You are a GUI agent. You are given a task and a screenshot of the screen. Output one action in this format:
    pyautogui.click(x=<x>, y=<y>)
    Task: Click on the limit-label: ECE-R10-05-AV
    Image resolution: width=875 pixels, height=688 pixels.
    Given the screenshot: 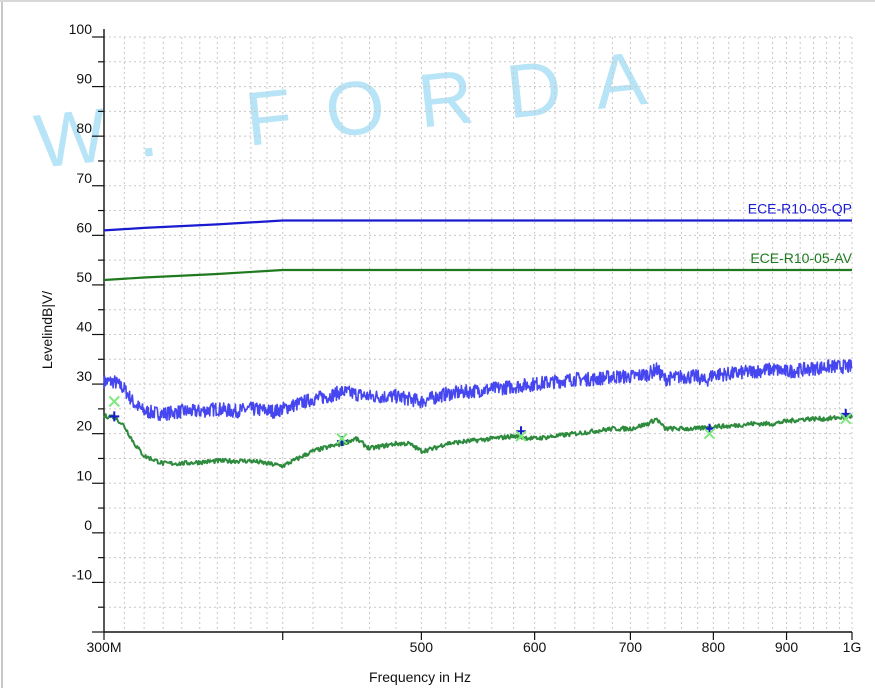 What is the action you would take?
    pyautogui.click(x=801, y=258)
    